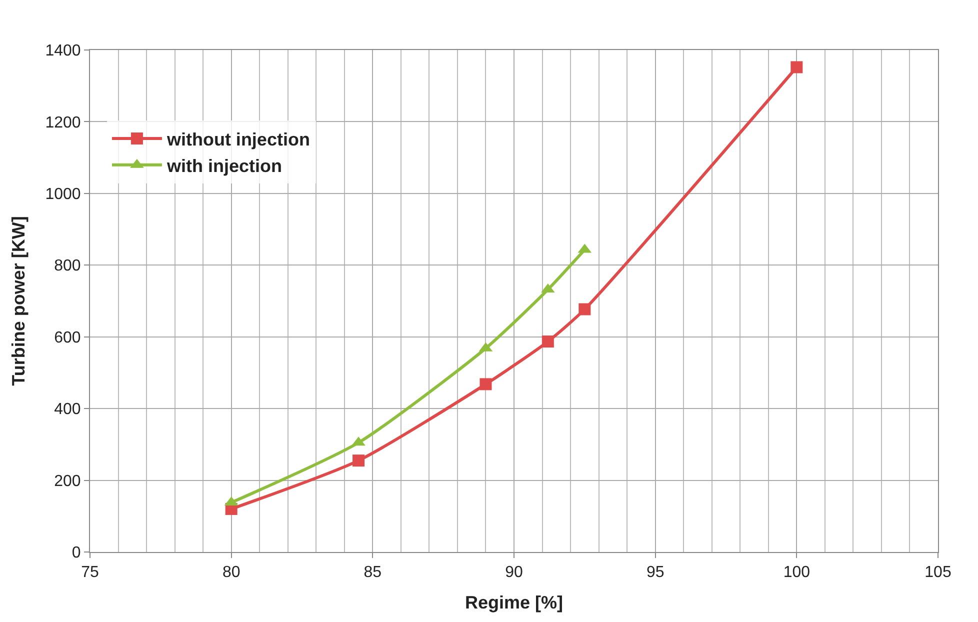 The height and width of the screenshot is (622, 978). What do you see at coordinates (67, 266) in the screenshot?
I see `y-tick-label: 800` at bounding box center [67, 266].